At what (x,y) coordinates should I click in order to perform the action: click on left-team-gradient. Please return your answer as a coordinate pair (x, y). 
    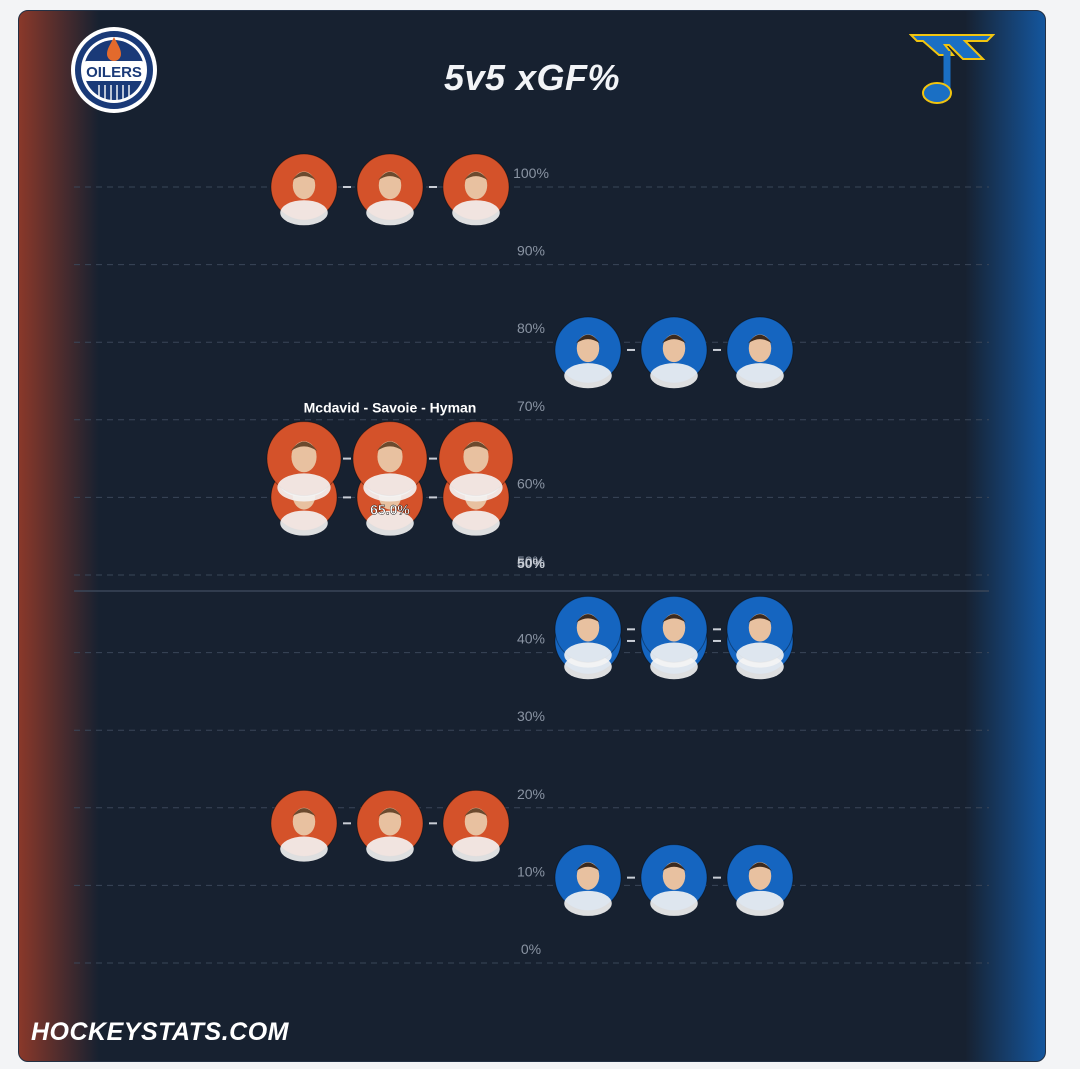
    Looking at the image, I should click on (59, 536).